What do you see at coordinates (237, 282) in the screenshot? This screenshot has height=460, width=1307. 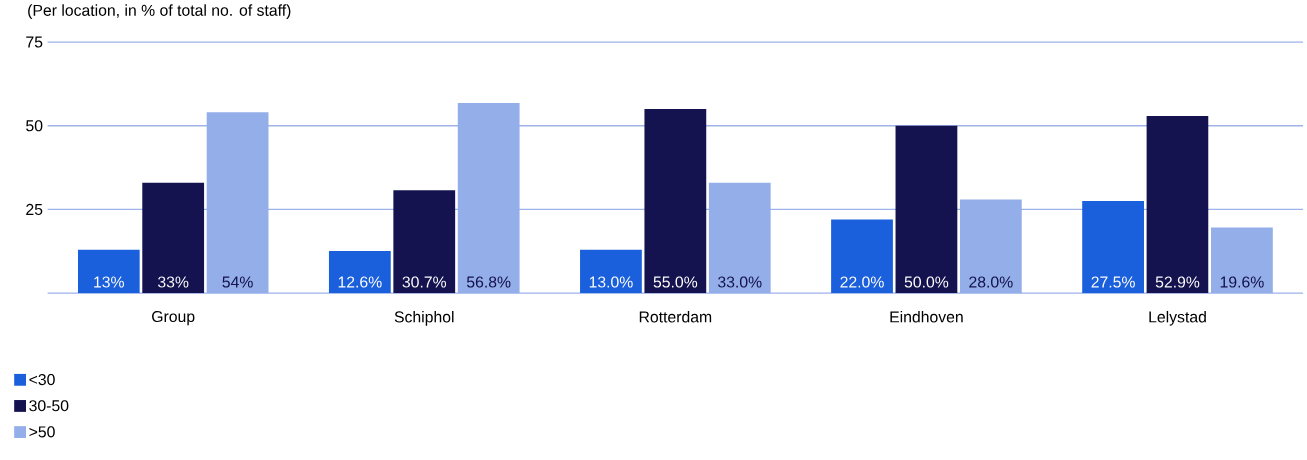 I see `data-label: 54%` at bounding box center [237, 282].